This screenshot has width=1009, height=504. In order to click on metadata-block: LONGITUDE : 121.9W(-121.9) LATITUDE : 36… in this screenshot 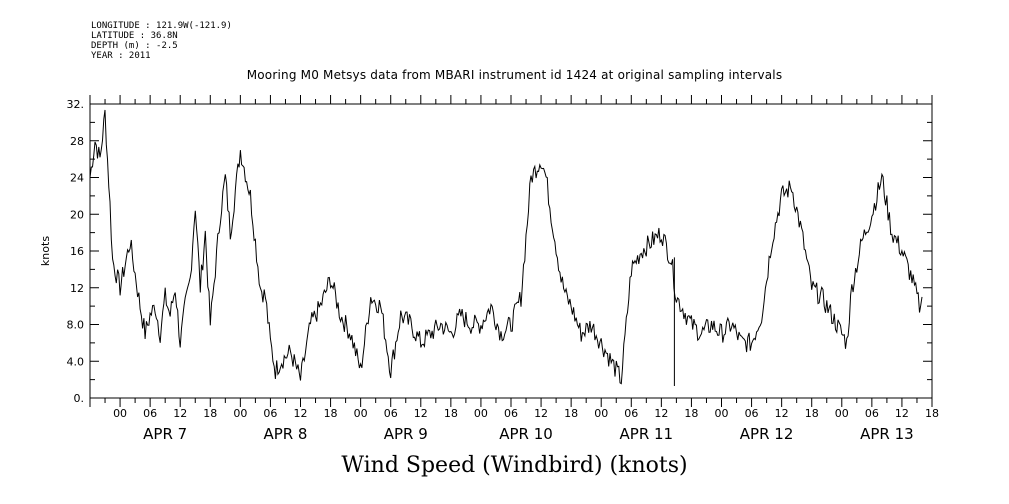, I will do `click(161, 41)`.